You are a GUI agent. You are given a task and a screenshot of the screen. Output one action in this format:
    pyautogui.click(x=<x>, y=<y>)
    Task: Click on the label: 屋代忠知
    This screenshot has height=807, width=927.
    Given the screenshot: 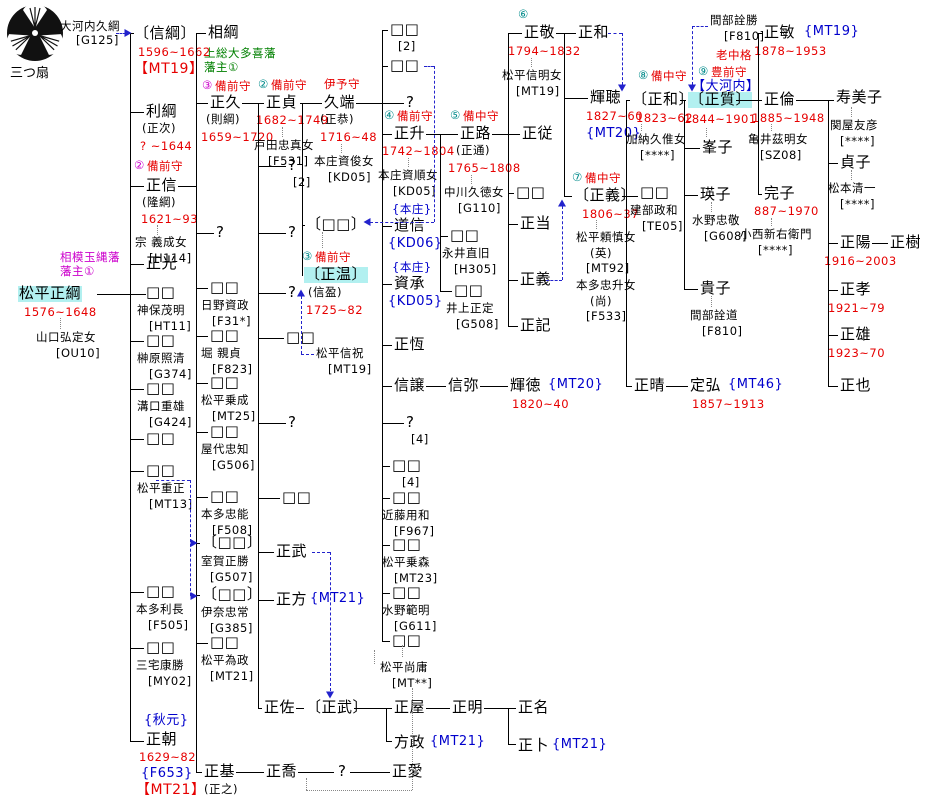 What is the action you would take?
    pyautogui.click(x=225, y=449)
    